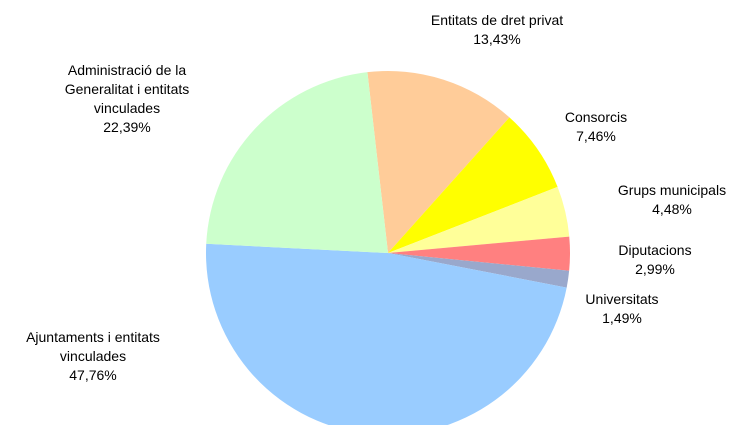  Describe the element at coordinates (672, 200) in the screenshot. I see `slice-label: Grups municipals 4,48%` at that location.